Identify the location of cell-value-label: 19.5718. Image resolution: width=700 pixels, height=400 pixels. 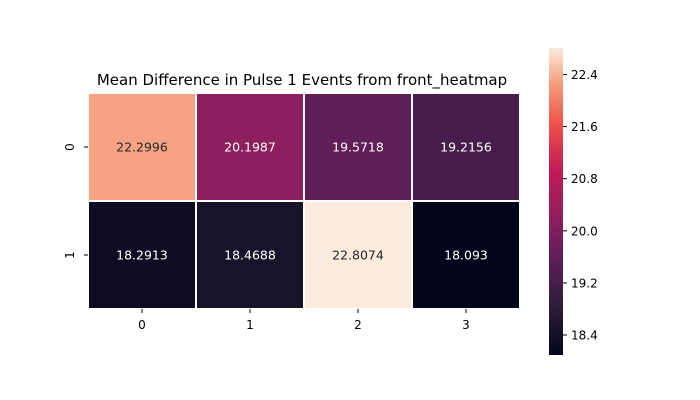
(358, 147).